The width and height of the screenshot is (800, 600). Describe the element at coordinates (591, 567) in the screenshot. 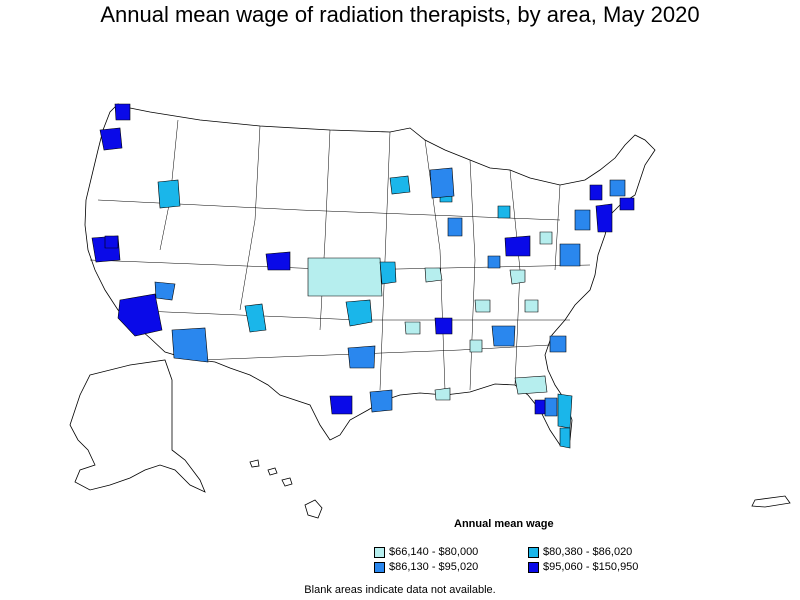

I see `legend-label: $95,060 - $150,950` at that location.